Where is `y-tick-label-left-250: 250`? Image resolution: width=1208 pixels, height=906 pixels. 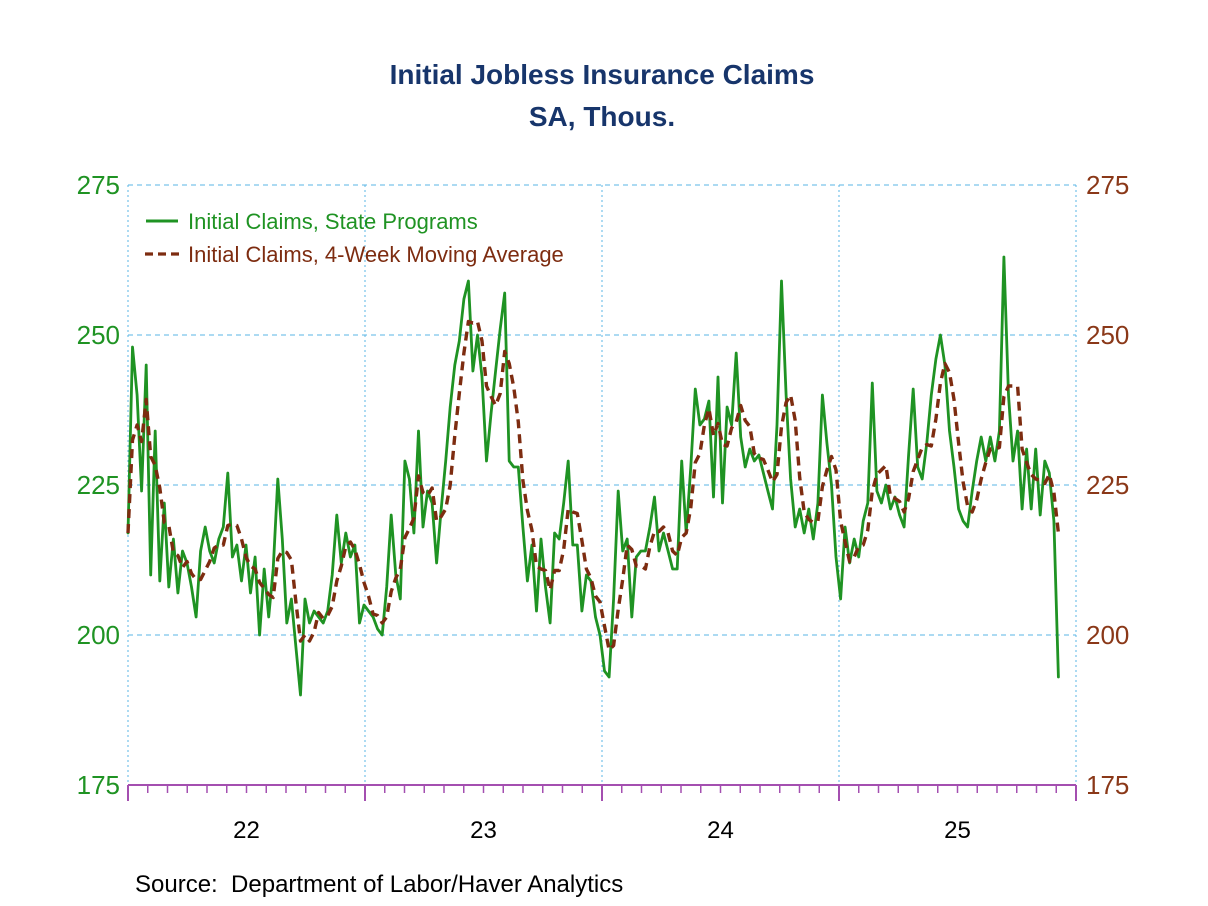 y-tick-label-left-250: 250 is located at coordinates (98, 335).